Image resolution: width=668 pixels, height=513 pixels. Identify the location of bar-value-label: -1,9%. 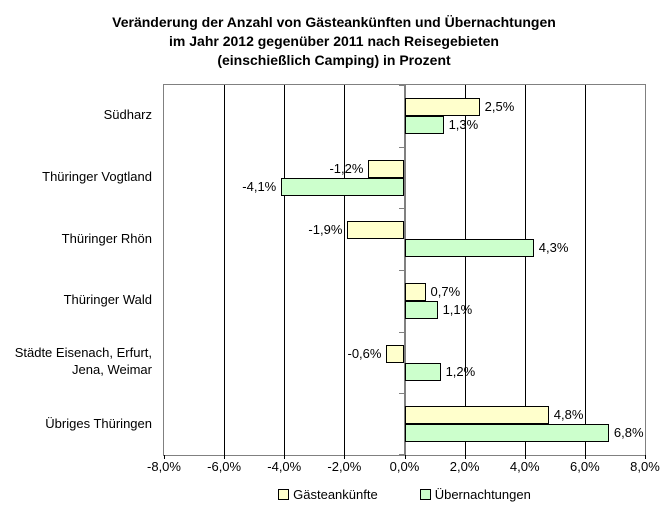
(325, 230).